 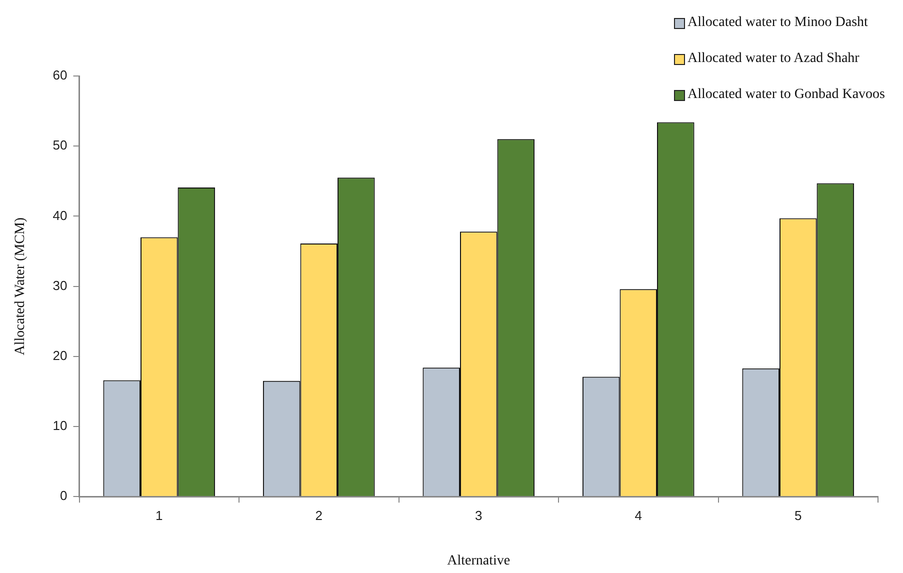 What do you see at coordinates (774, 59) in the screenshot?
I see `legend-label: Allocated water to Azad Shahr` at bounding box center [774, 59].